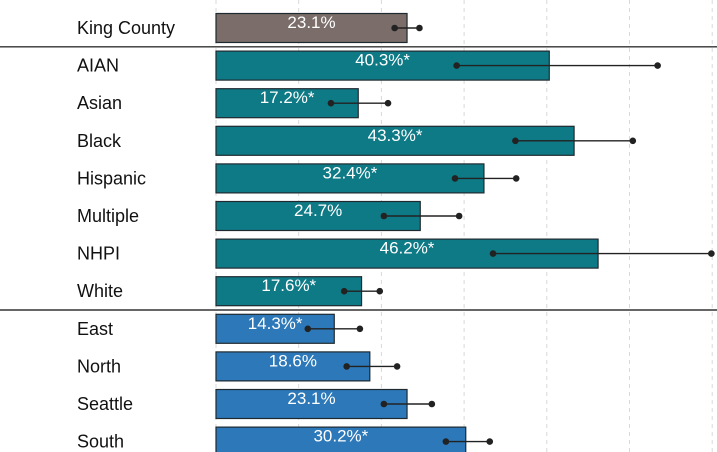 This screenshot has height=452, width=717. Describe the element at coordinates (340, 436) in the screenshot. I see `value-label: 30.2%*` at that location.